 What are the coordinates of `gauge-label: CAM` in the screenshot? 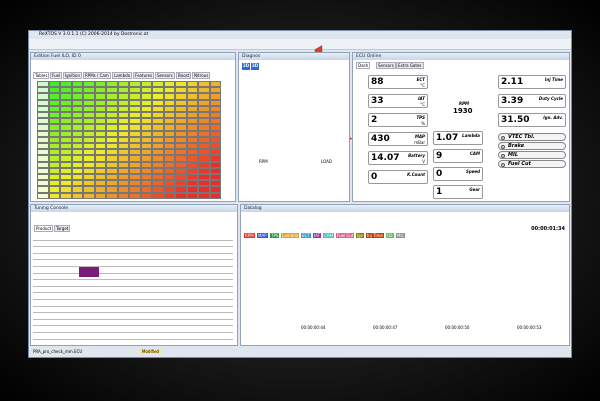 It's located at (474, 153).